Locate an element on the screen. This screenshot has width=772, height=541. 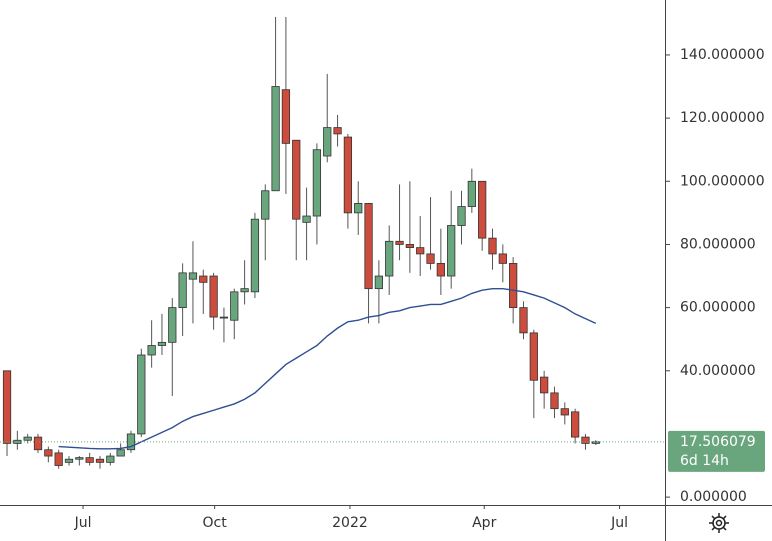
y-tick-label: 40.000000 is located at coordinates (718, 371).